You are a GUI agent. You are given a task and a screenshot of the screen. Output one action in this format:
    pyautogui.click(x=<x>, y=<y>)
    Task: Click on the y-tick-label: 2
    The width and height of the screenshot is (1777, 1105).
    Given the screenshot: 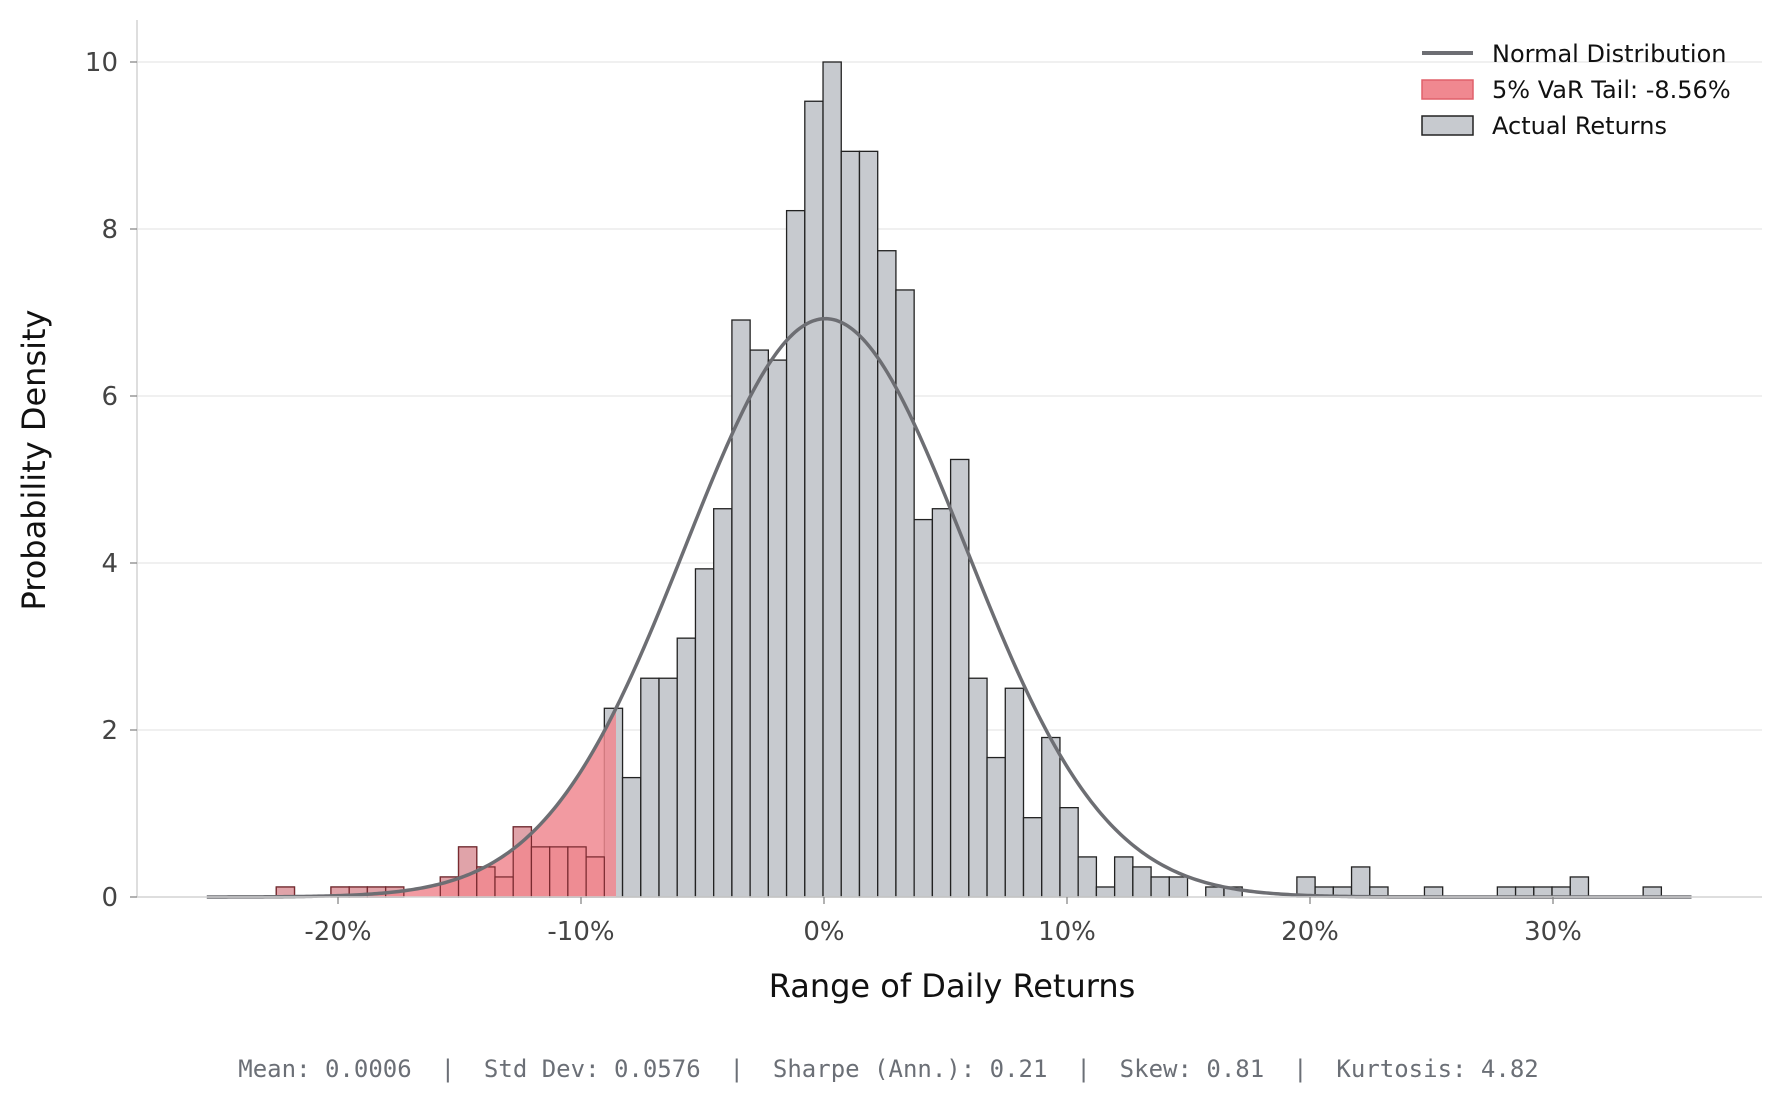 What is the action you would take?
    pyautogui.click(x=109, y=731)
    